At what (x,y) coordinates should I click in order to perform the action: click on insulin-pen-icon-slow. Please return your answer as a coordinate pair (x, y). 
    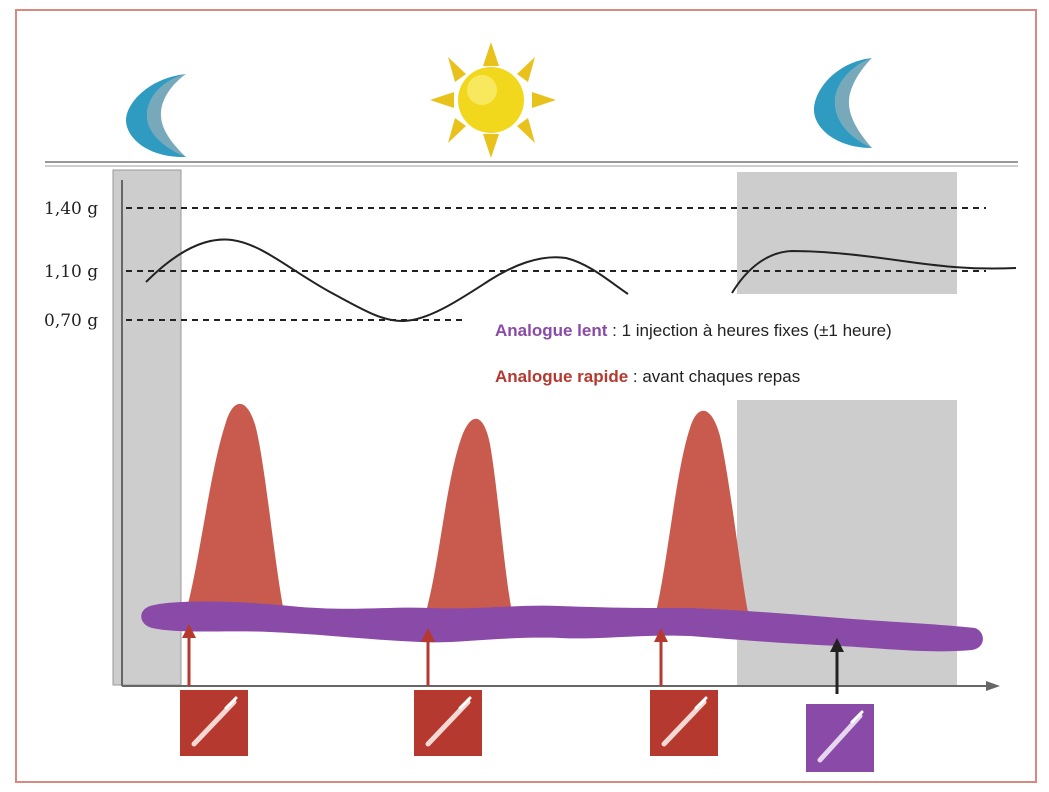
    Looking at the image, I should click on (840, 738).